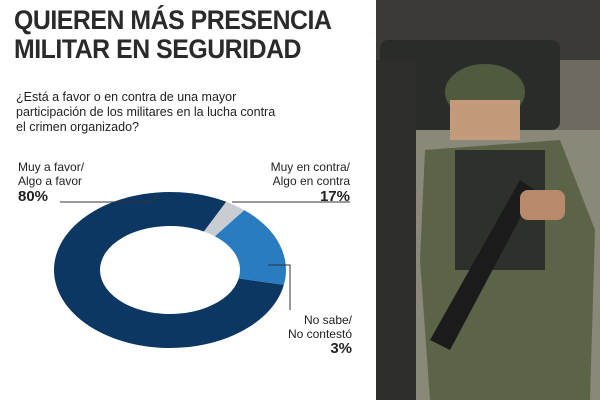  I want to click on slice-label: Muy en contra/ Algo en contra, so click(310, 174).